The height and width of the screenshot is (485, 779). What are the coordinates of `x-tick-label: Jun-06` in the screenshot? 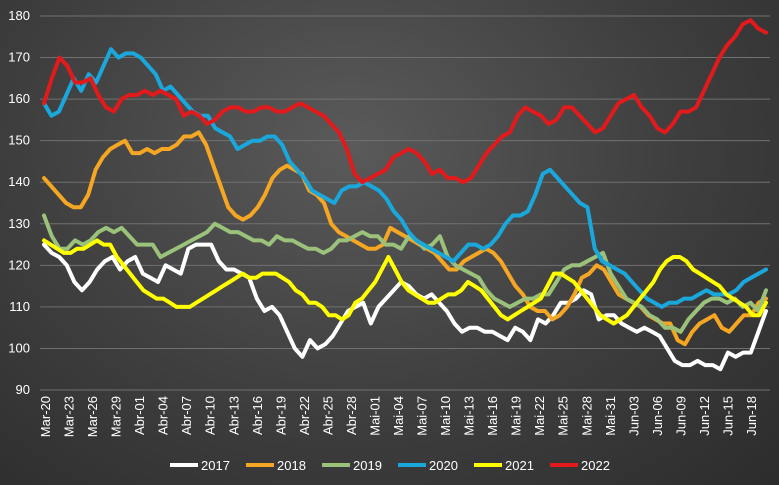 It's located at (657, 416).